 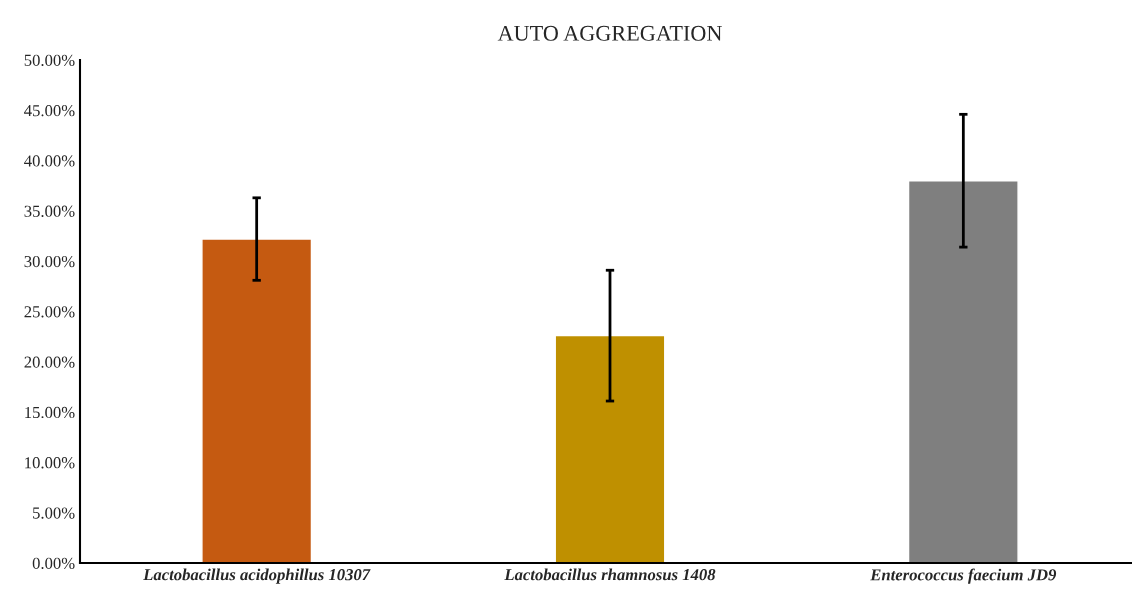 What do you see at coordinates (49, 261) in the screenshot?
I see `y-tick-label: 30.00%` at bounding box center [49, 261].